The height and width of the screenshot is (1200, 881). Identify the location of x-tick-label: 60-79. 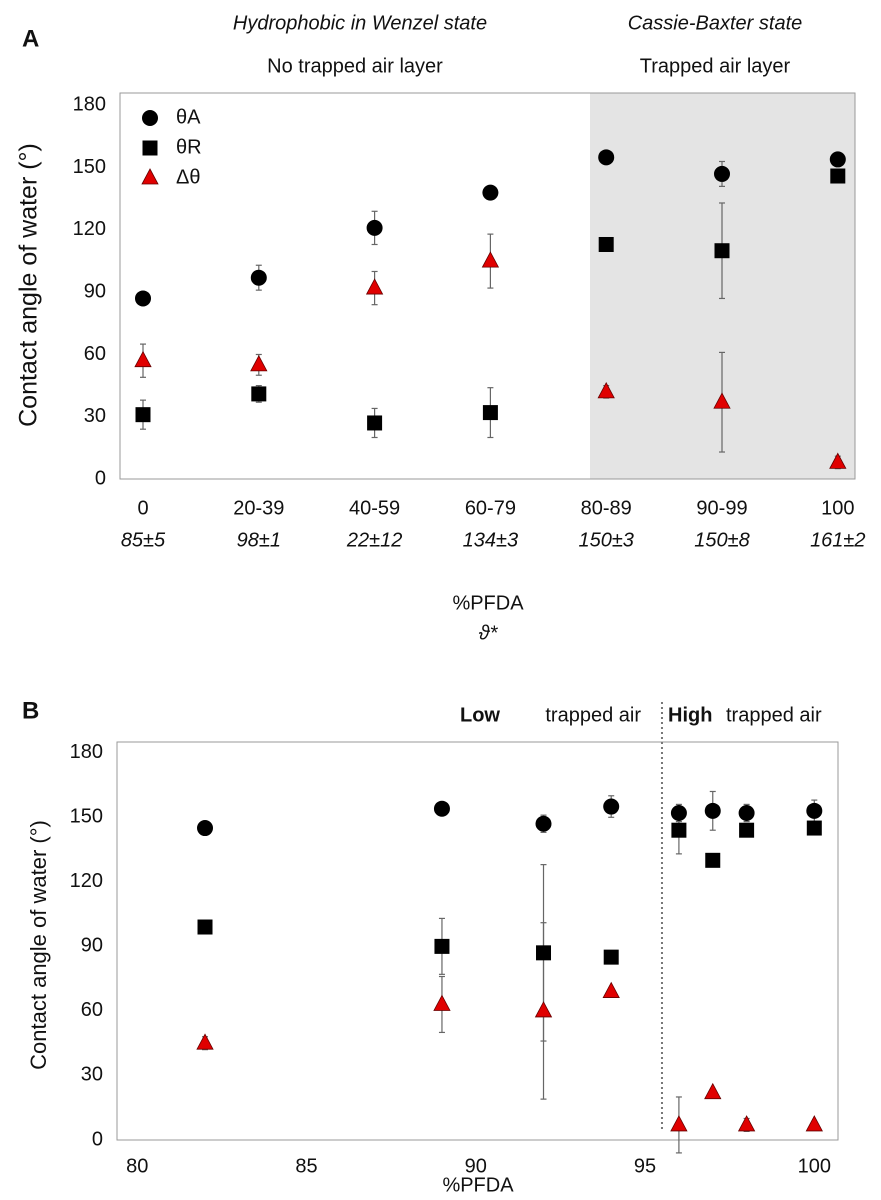
(490, 508).